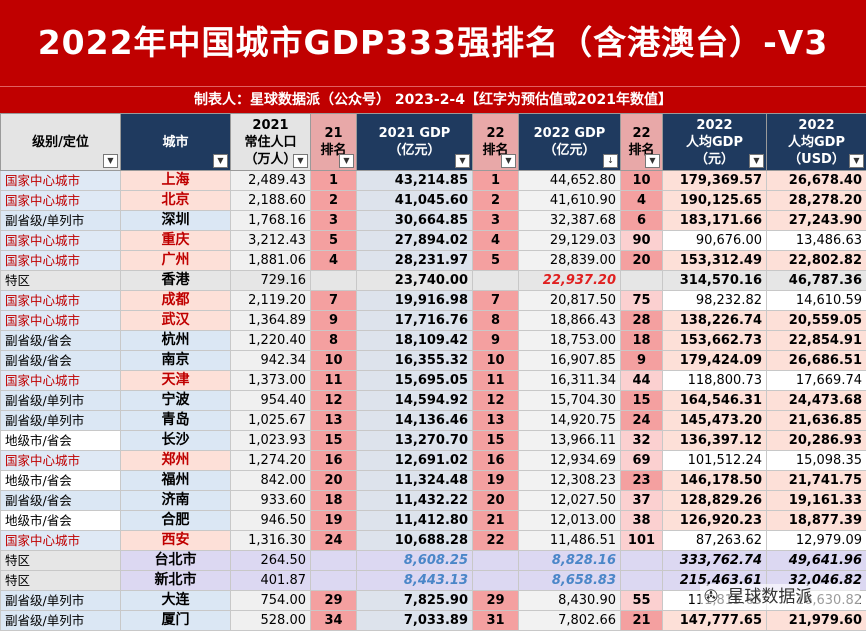 This screenshot has height=633, width=866. Describe the element at coordinates (175, 620) in the screenshot. I see `city-cell: 厦门` at that location.